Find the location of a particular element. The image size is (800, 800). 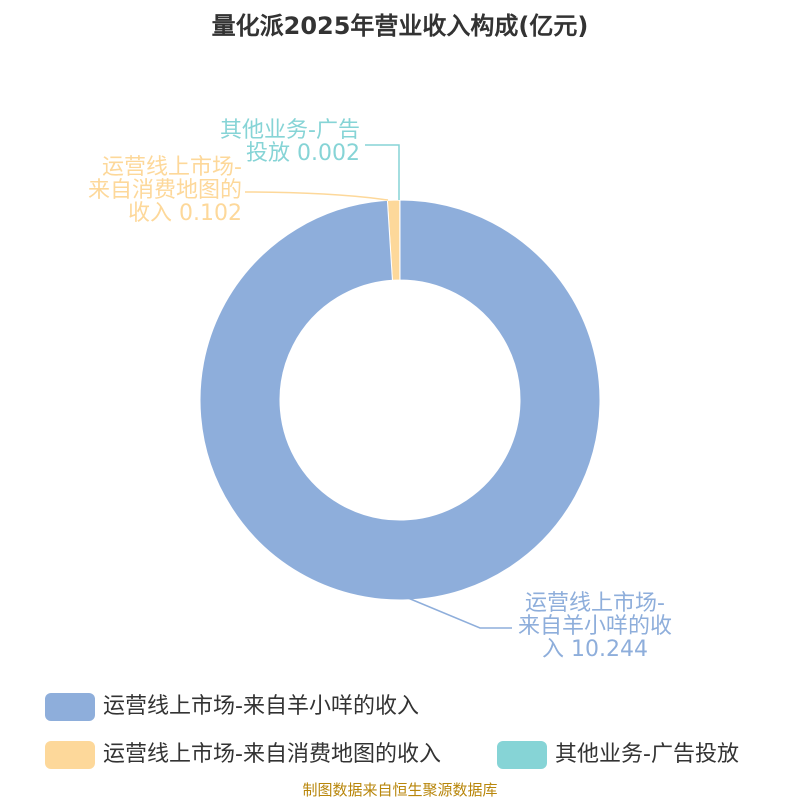

data-label: 其他业务-广告投放 0.002 is located at coordinates (280, 142).